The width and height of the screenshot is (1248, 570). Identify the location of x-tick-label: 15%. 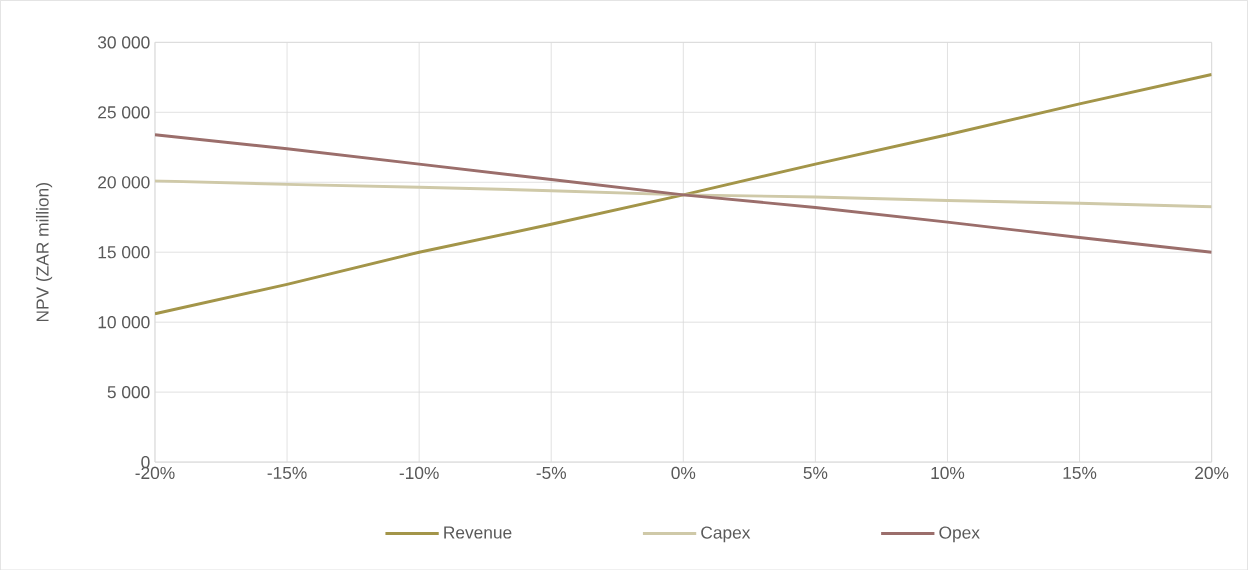
(1080, 472).